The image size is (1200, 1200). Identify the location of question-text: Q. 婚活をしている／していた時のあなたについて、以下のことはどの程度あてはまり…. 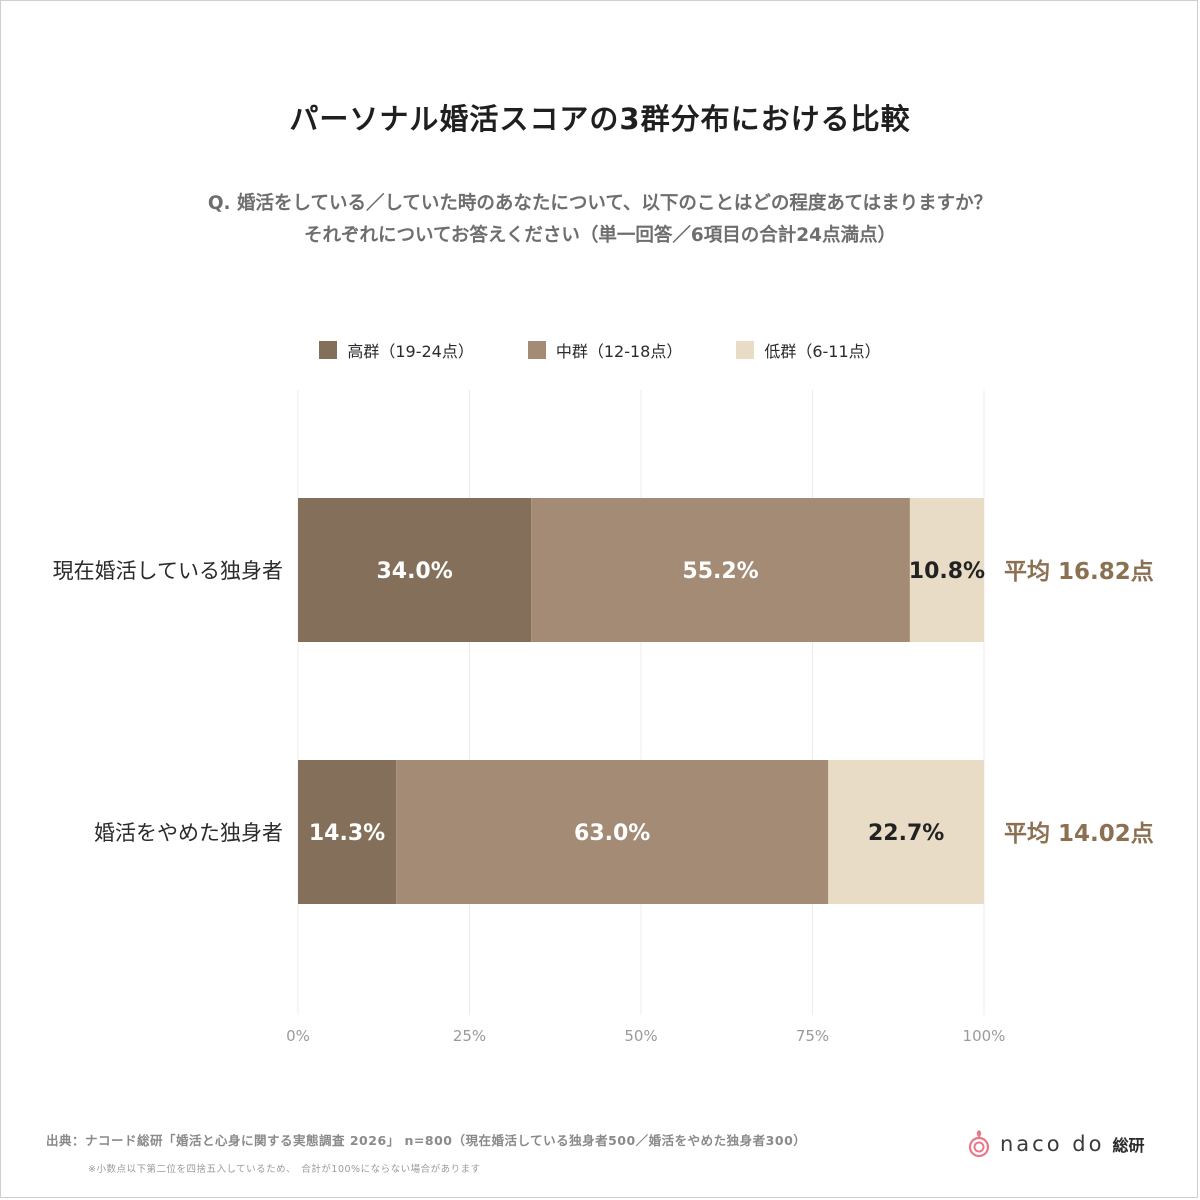
(600, 220).